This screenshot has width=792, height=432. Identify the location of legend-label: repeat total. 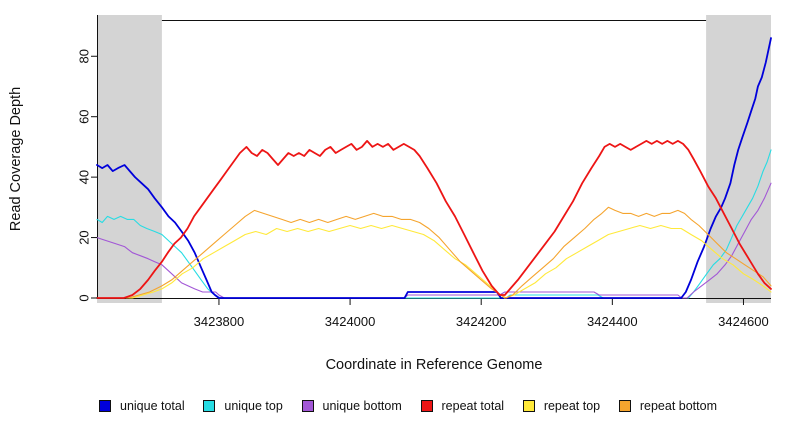
(473, 406).